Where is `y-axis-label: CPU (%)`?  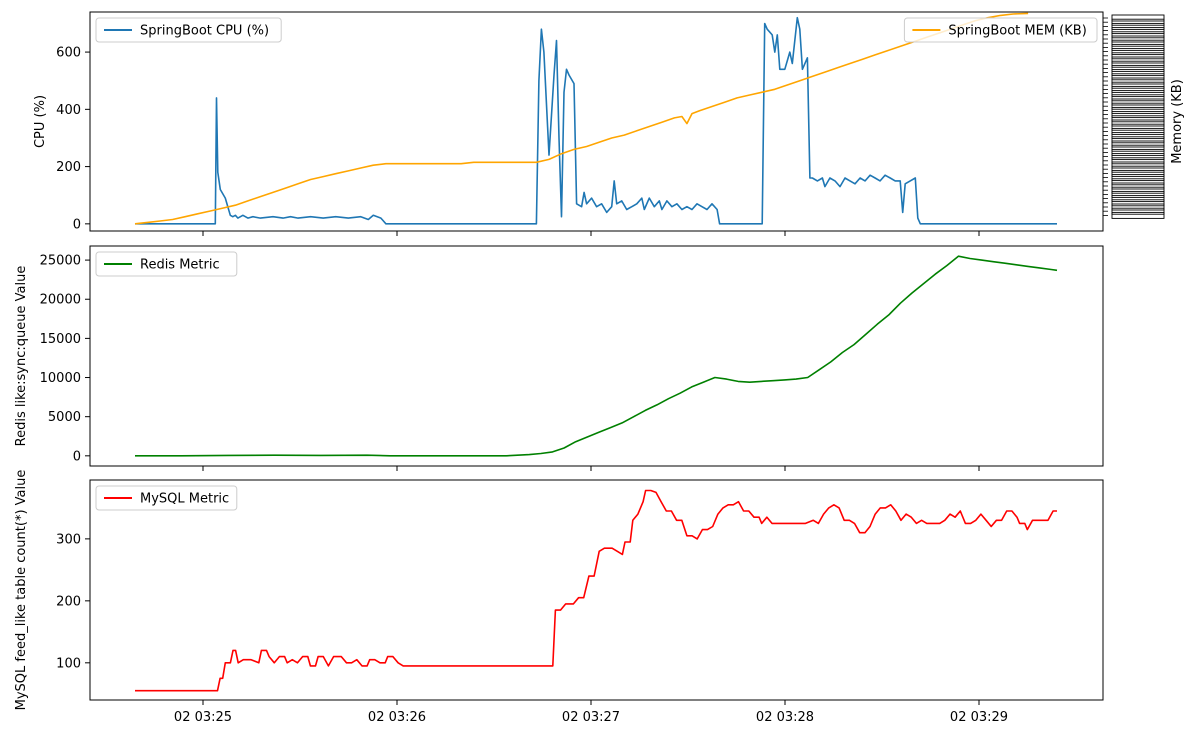 y-axis-label: CPU (%) is located at coordinates (40, 121).